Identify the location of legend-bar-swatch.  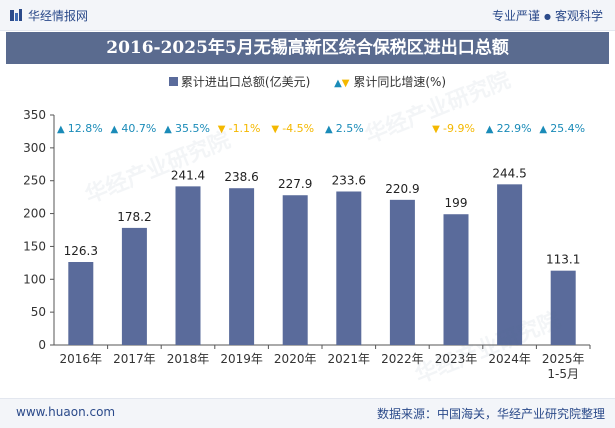
(173, 81).